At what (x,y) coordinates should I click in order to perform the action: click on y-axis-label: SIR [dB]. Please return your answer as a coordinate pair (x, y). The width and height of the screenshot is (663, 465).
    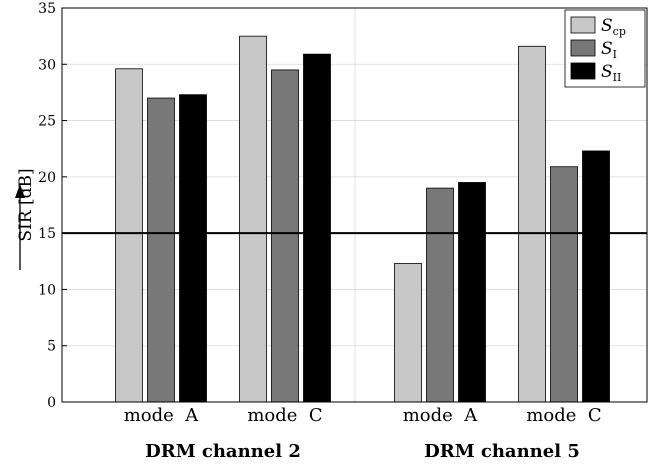
    Looking at the image, I should click on (26, 204).